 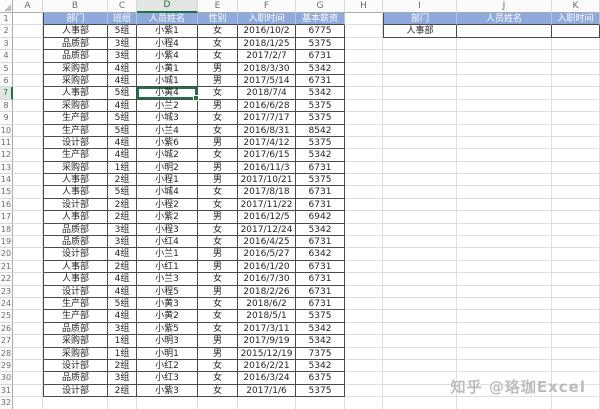 I want to click on column-header-H: H, so click(x=364, y=6).